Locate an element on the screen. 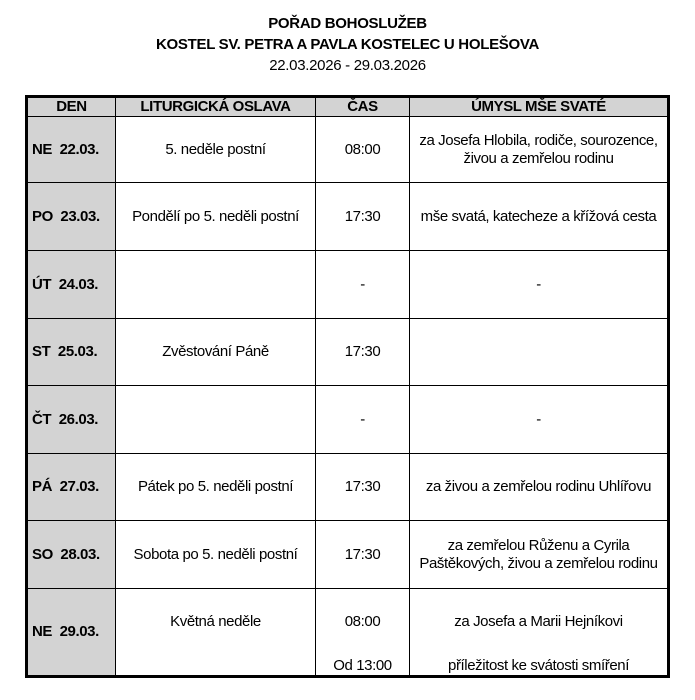 The image size is (695, 700). day-cell: ÚT 24.03. is located at coordinates (71, 284).